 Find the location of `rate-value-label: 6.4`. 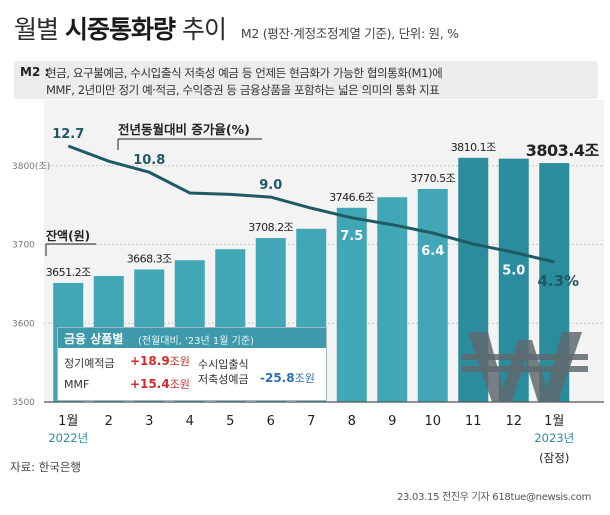

rate-value-label: 6.4 is located at coordinates (432, 251).